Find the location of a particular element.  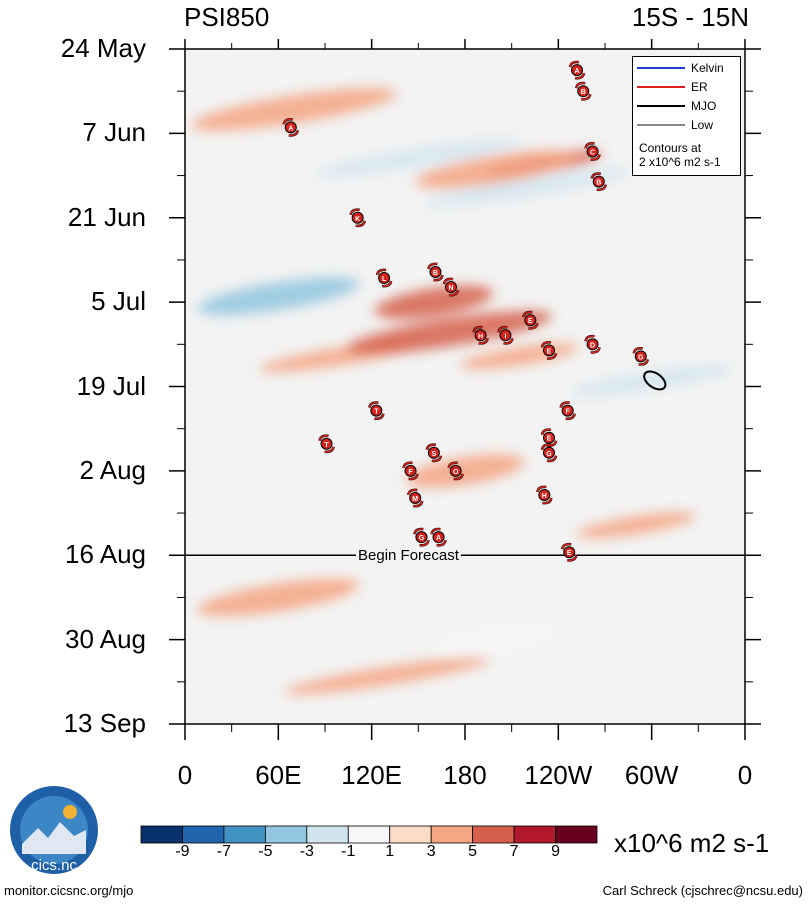

storm-label: A is located at coordinates (290, 128).